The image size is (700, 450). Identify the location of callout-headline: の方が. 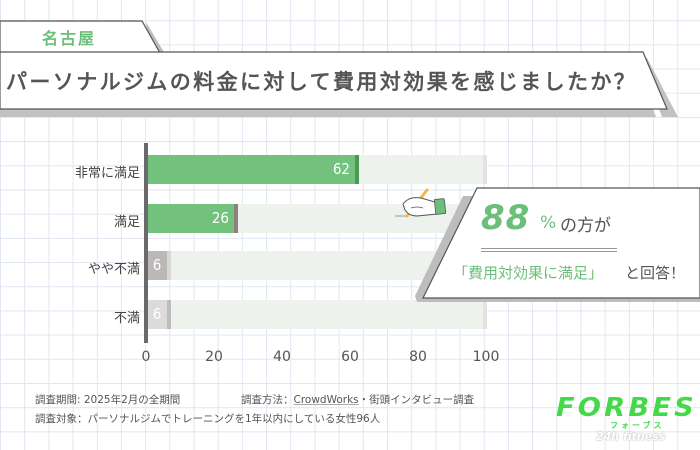
(585, 226).